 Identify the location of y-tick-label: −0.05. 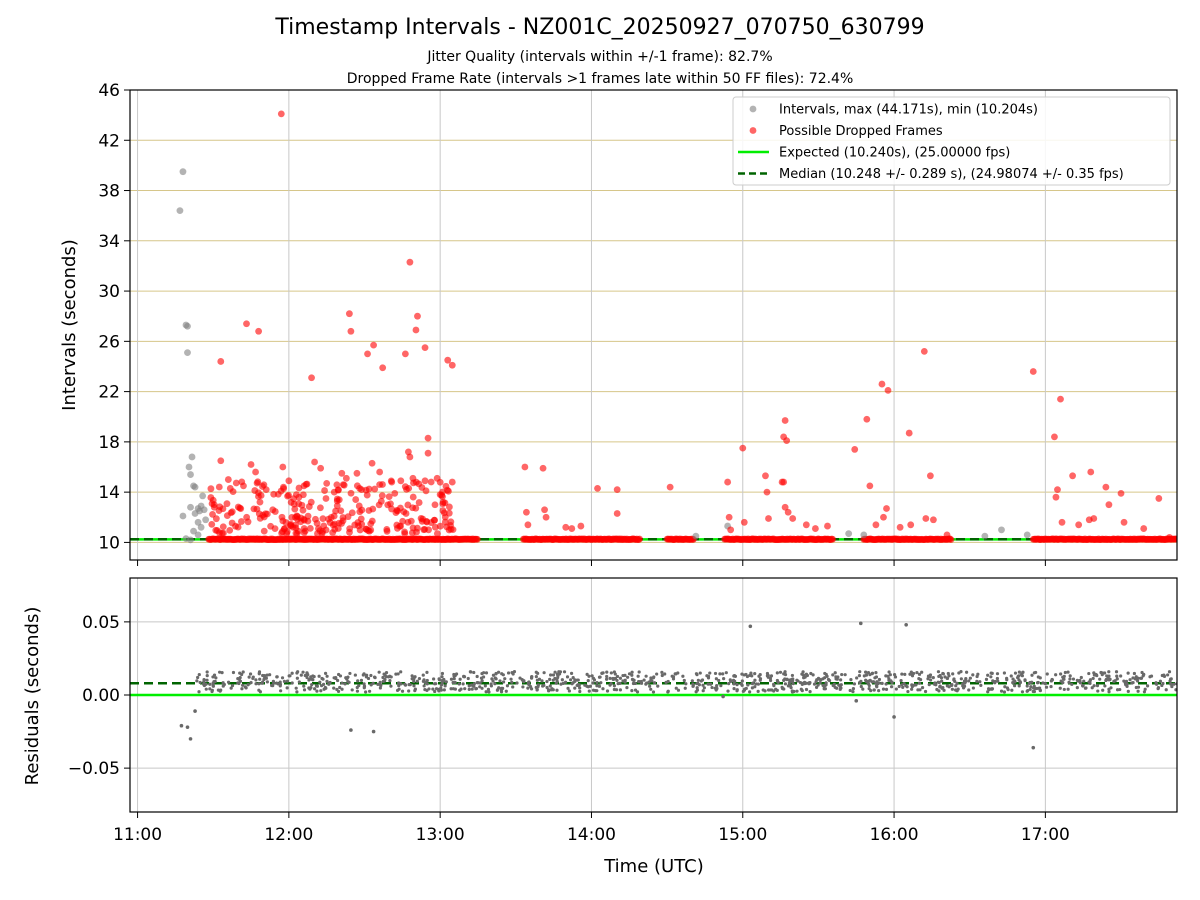
(94, 769).